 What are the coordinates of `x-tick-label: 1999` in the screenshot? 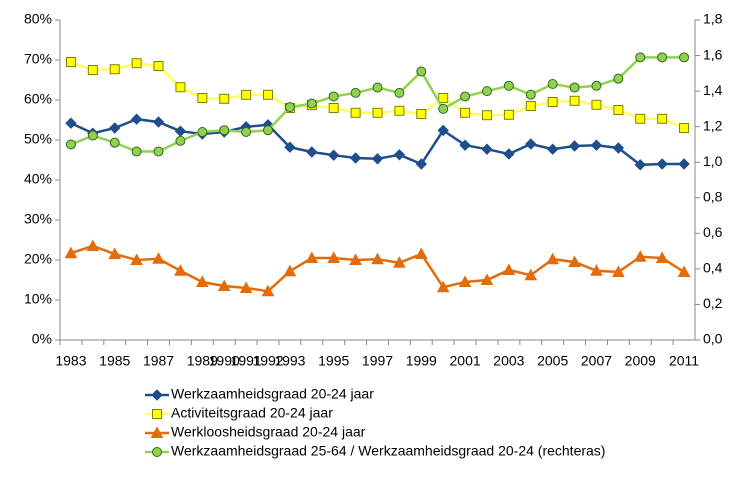 It's located at (421, 361).